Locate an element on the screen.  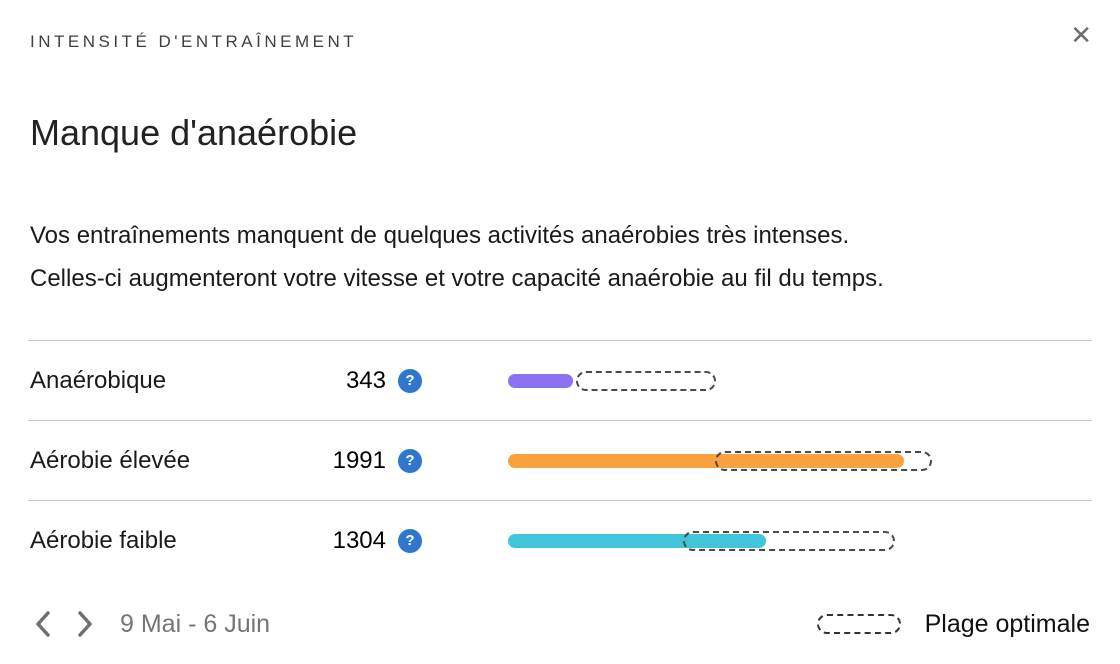
optimal-range-legend: Plage optimale is located at coordinates (953, 624).